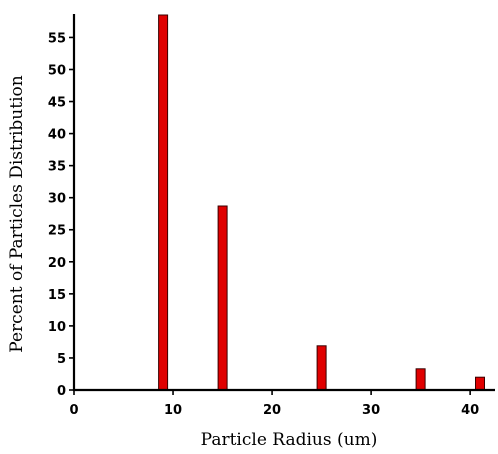 The width and height of the screenshot is (498, 454). I want to click on x-ticks-layer: 0 10 20 30 40, so click(274, 404).